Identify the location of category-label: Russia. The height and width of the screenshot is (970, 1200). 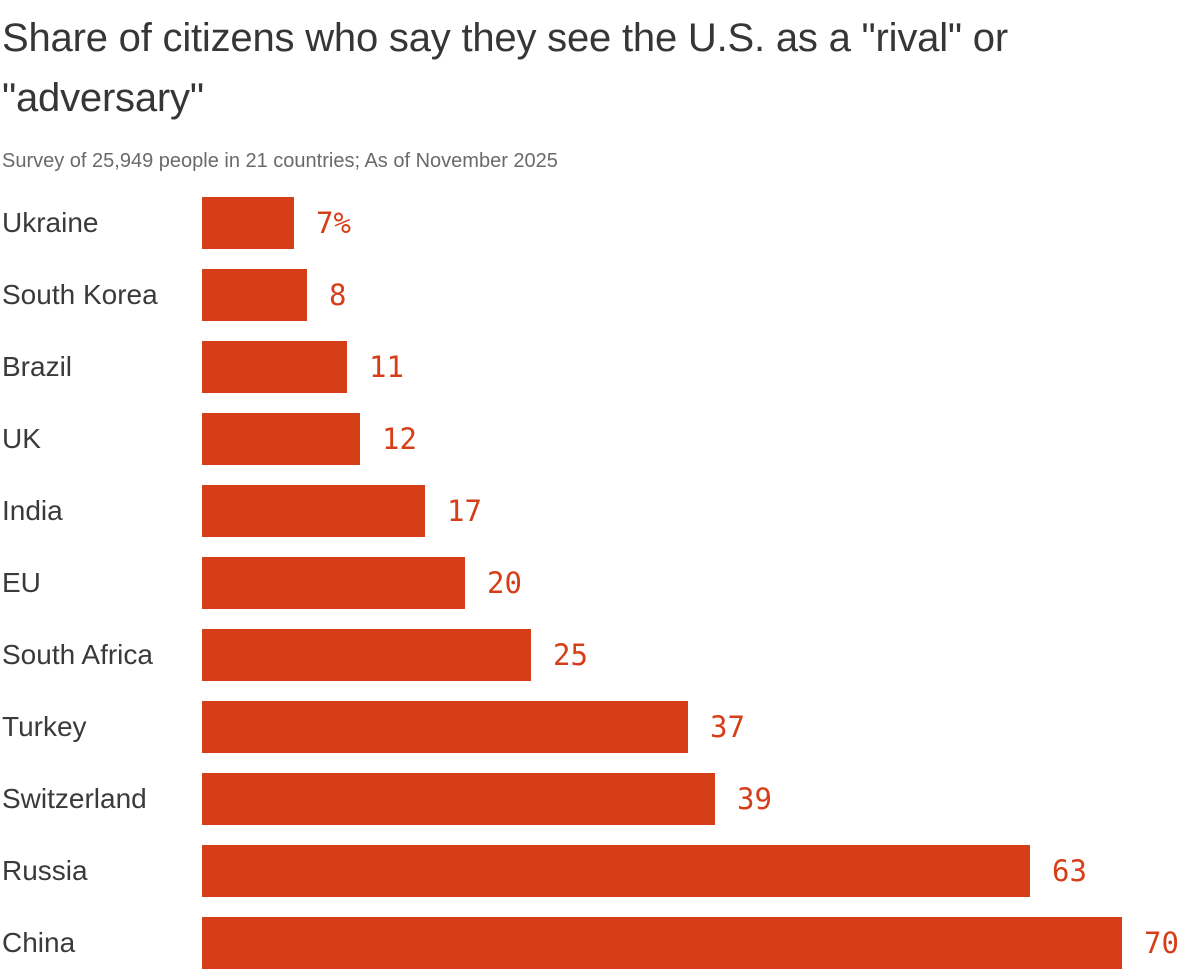
(45, 870).